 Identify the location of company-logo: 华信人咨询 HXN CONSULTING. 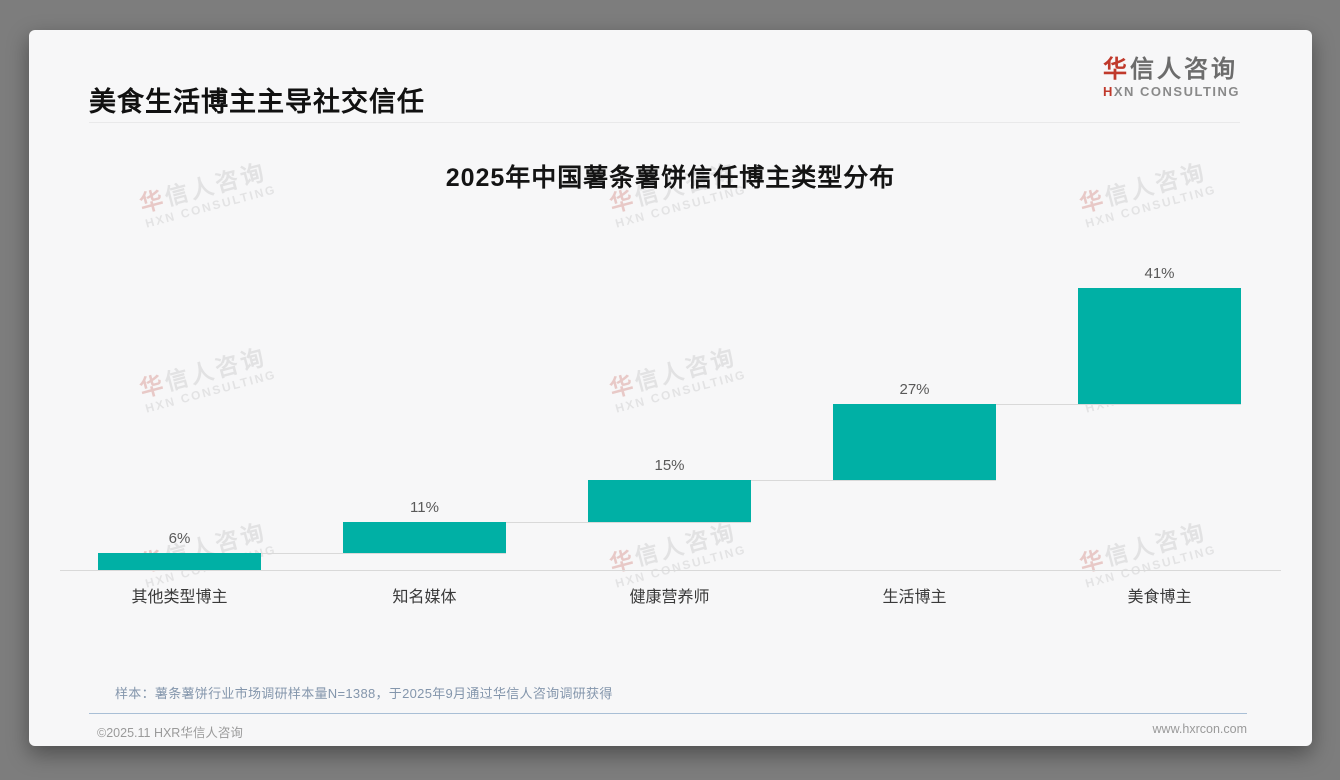
(1171, 78).